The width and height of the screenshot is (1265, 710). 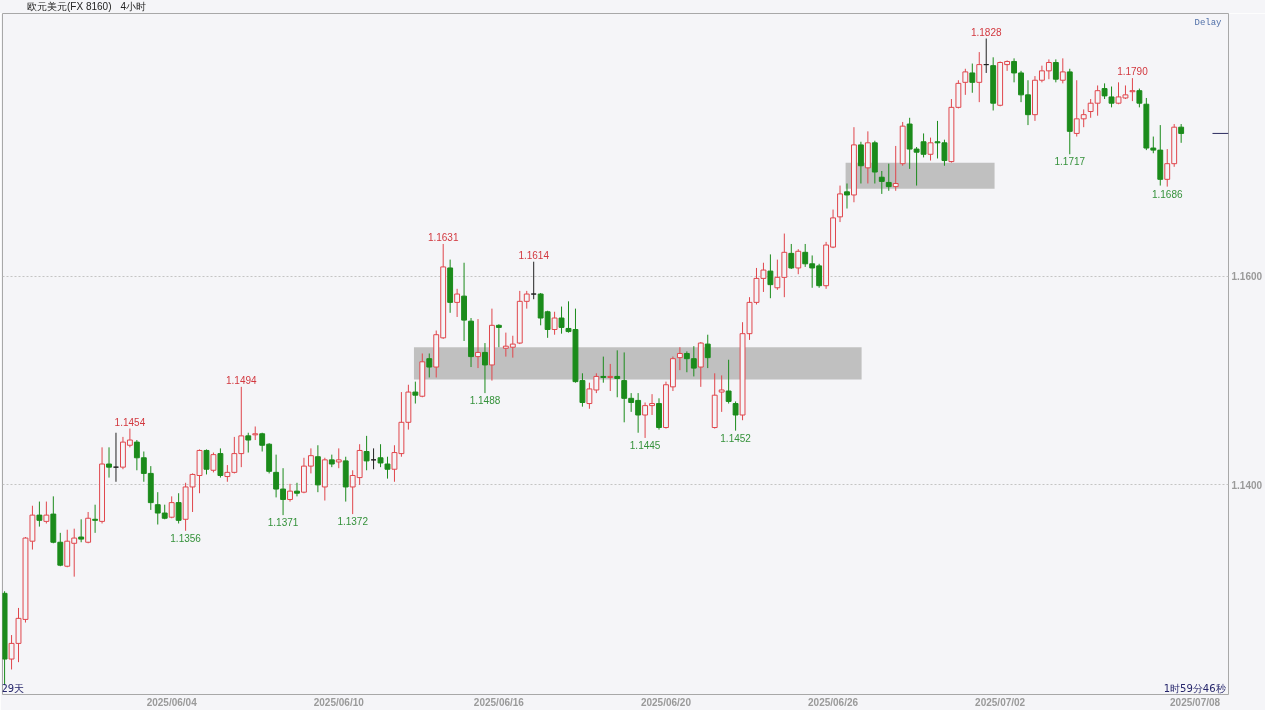 I want to click on x-tick-label: 2025/06/04, so click(x=172, y=702).